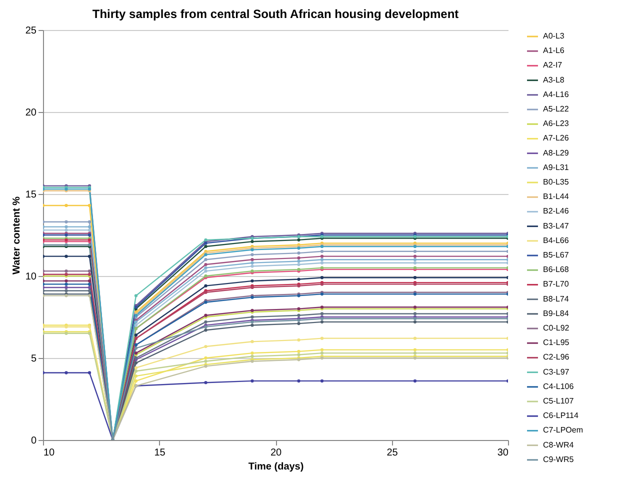 This screenshot has width=637, height=503. I want to click on y-tick-label: 20, so click(31, 113).